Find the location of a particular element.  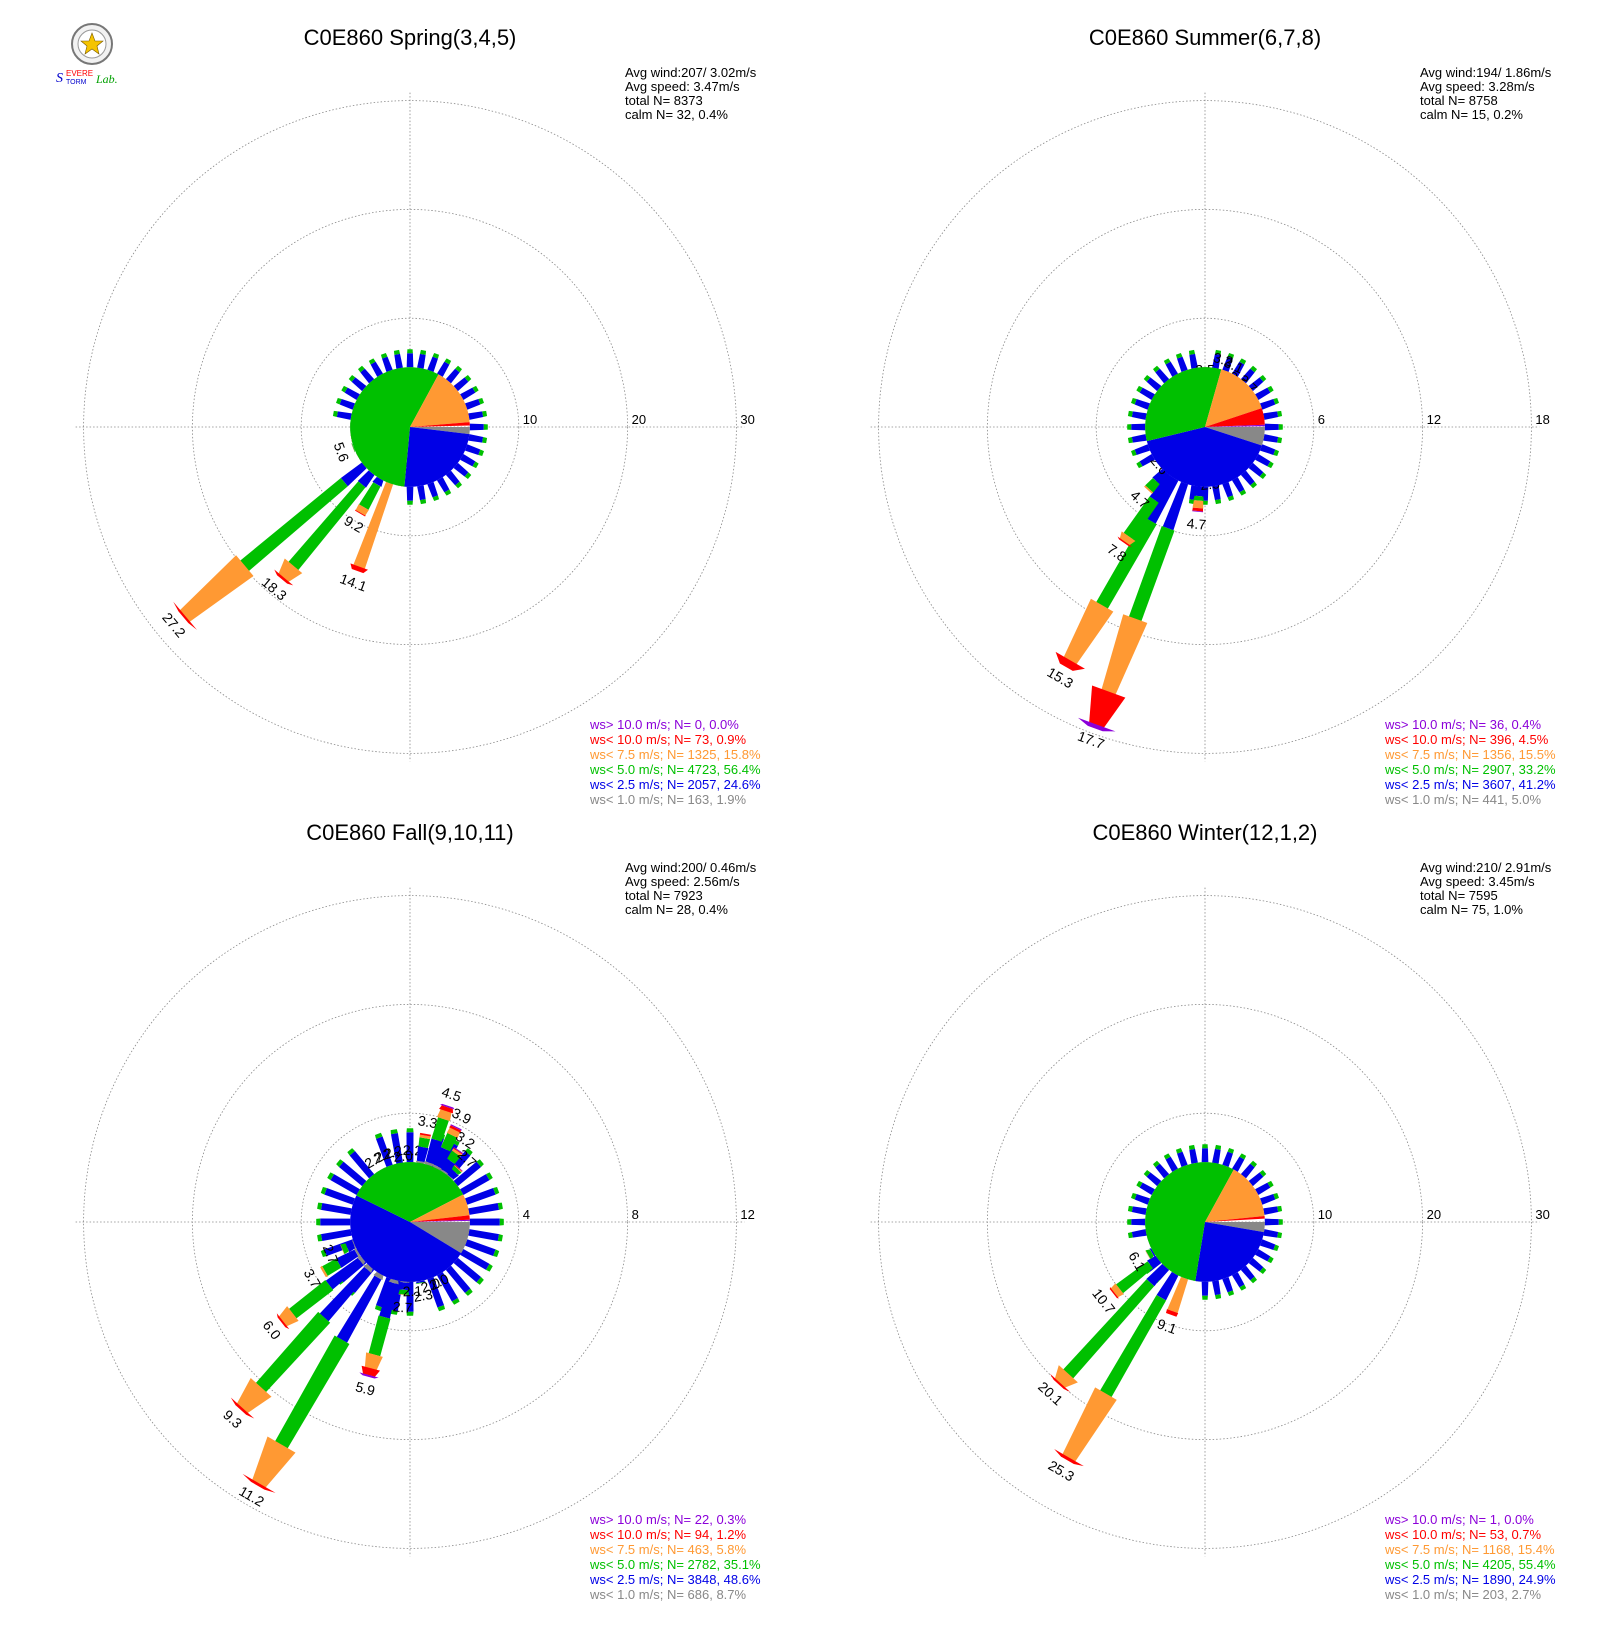

legend-entry: ws< 10.0 m/s; N= 396, 4.5% is located at coordinates (1466, 739).